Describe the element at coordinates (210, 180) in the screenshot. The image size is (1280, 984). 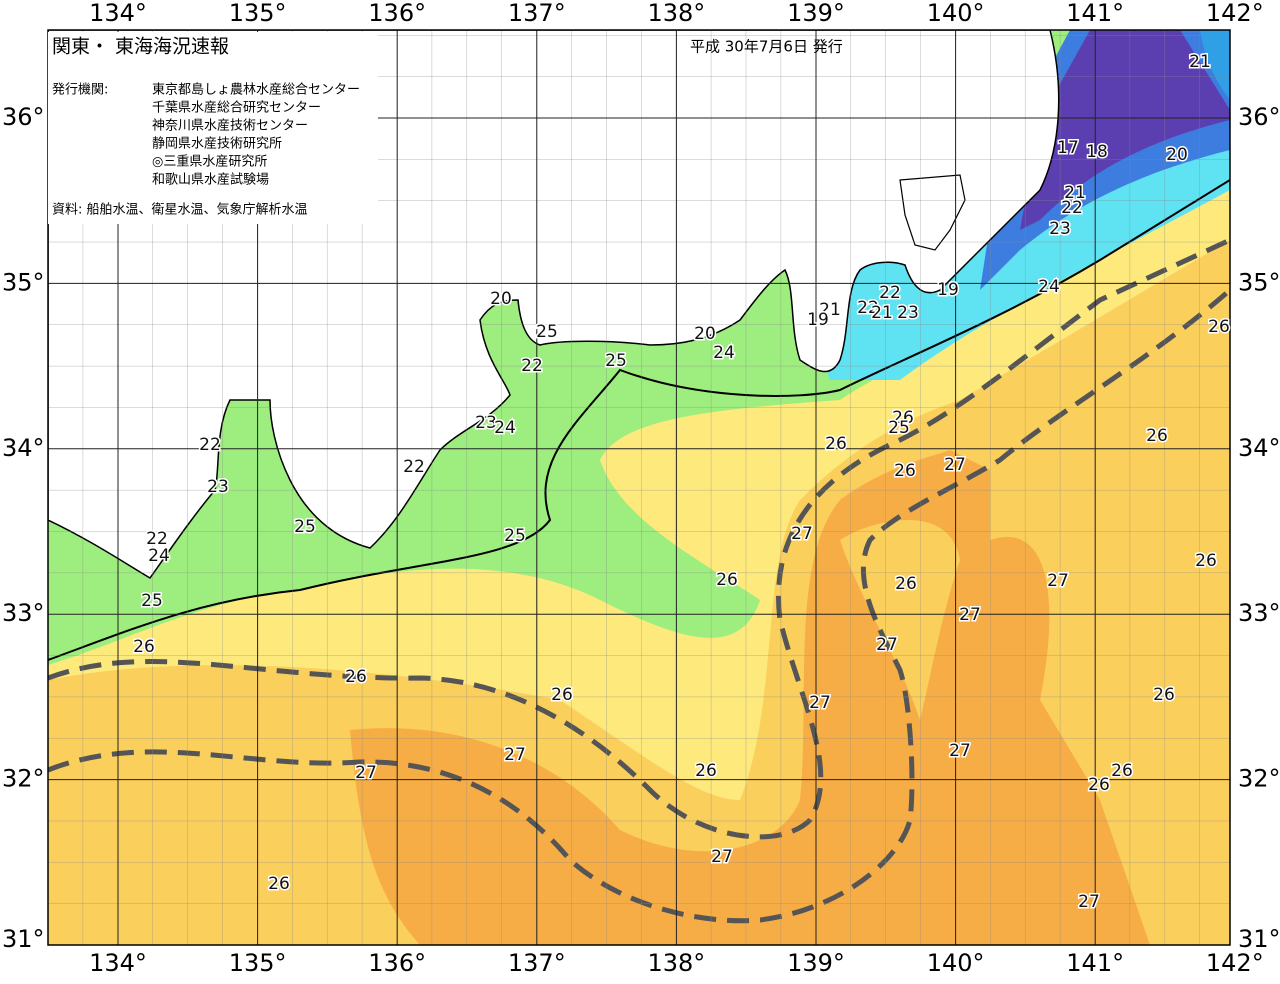
I see `issuer: 和歌山県水産試験場` at that location.